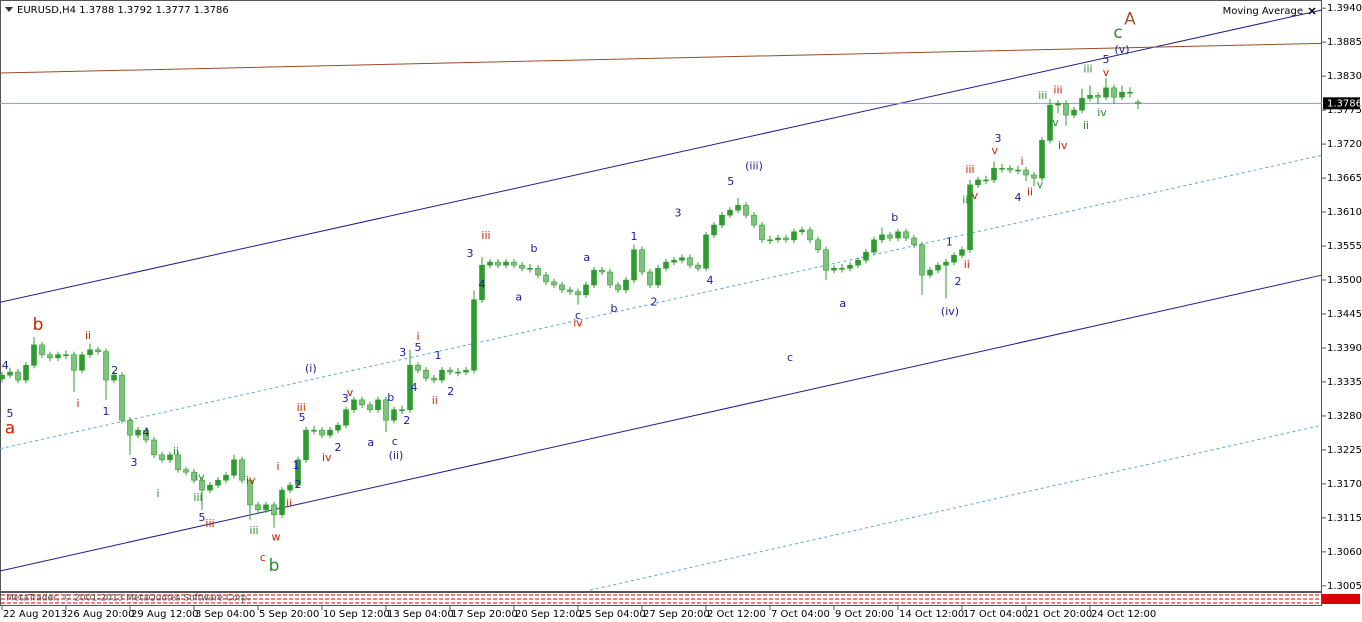 The height and width of the screenshot is (622, 1362). What do you see at coordinates (1263, 11) in the screenshot?
I see `indicator-name: Moving Average` at bounding box center [1263, 11].